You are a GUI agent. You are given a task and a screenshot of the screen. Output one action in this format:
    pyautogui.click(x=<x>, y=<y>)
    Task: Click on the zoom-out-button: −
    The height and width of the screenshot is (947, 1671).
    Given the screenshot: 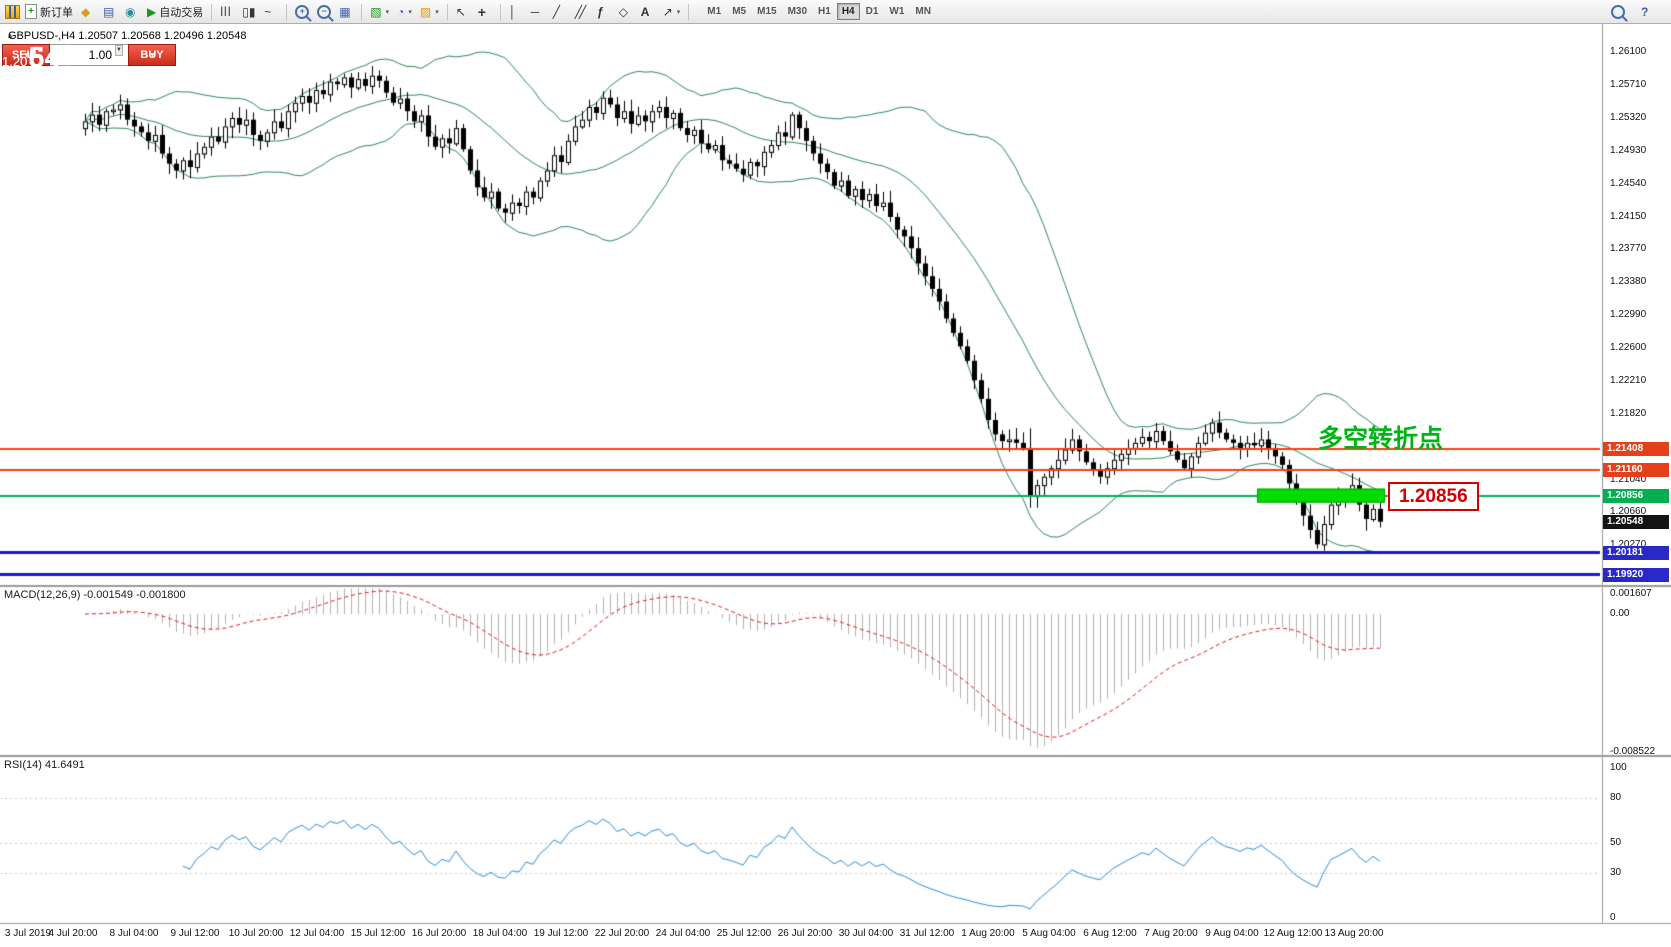 What is the action you would take?
    pyautogui.click(x=324, y=12)
    